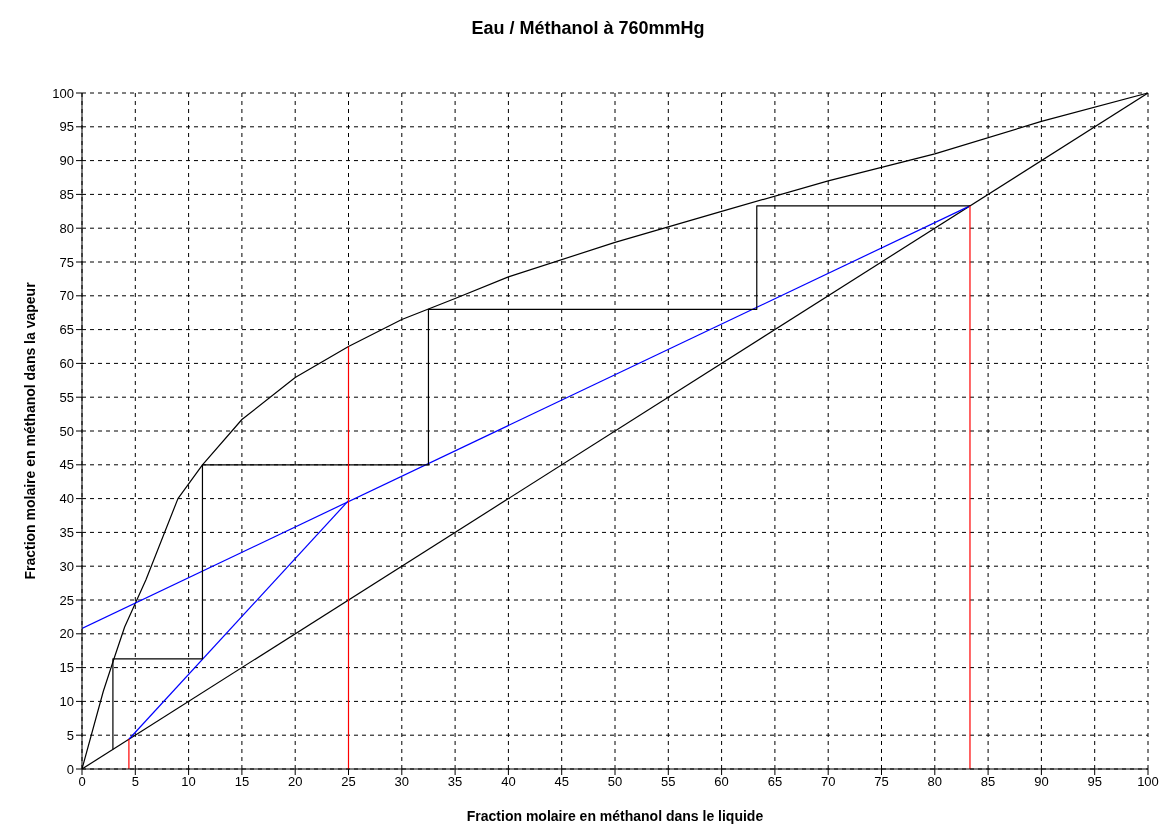  Describe the element at coordinates (66, 195) in the screenshot. I see `y-tick-label: 85` at that location.